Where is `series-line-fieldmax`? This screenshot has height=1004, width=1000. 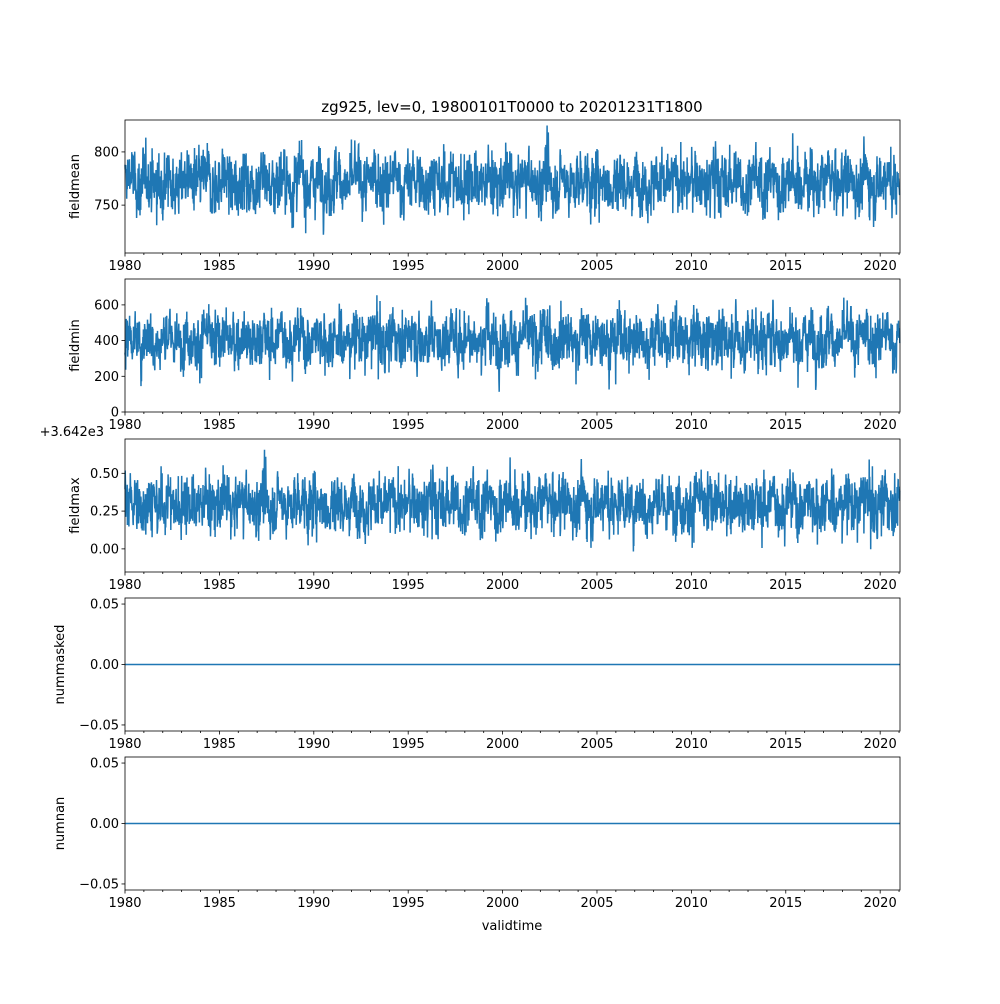 series-line-fieldmax is located at coordinates (512, 500).